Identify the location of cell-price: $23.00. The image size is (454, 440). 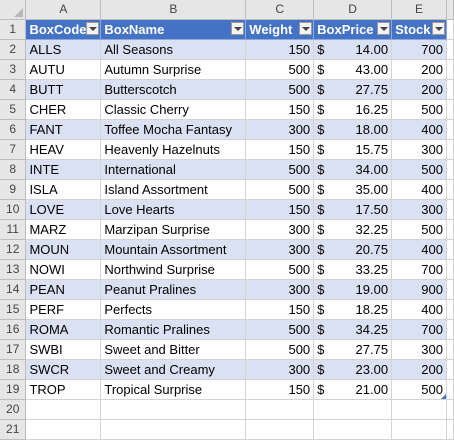
(353, 369).